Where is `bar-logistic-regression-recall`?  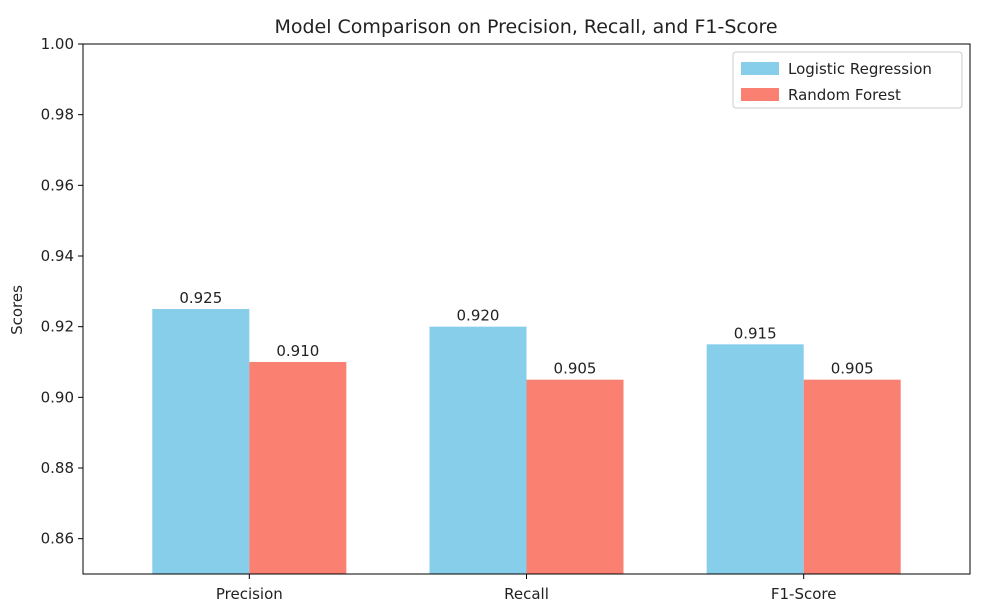
bar-logistic-regression-recall is located at coordinates (478, 450).